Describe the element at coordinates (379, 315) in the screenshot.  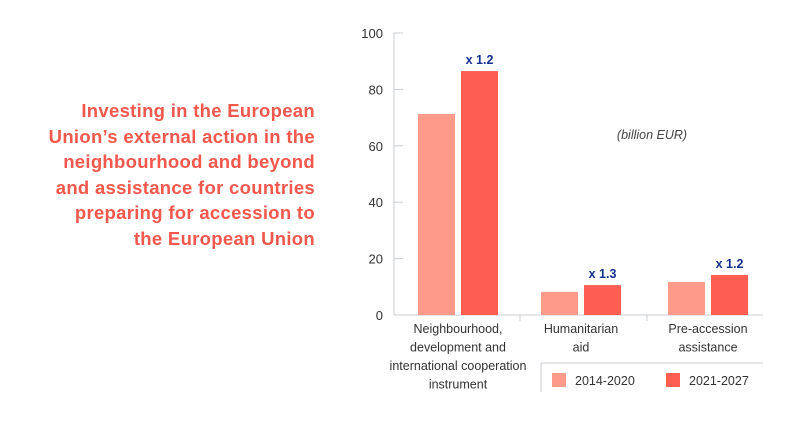
I see `y-tick-label: 0` at that location.